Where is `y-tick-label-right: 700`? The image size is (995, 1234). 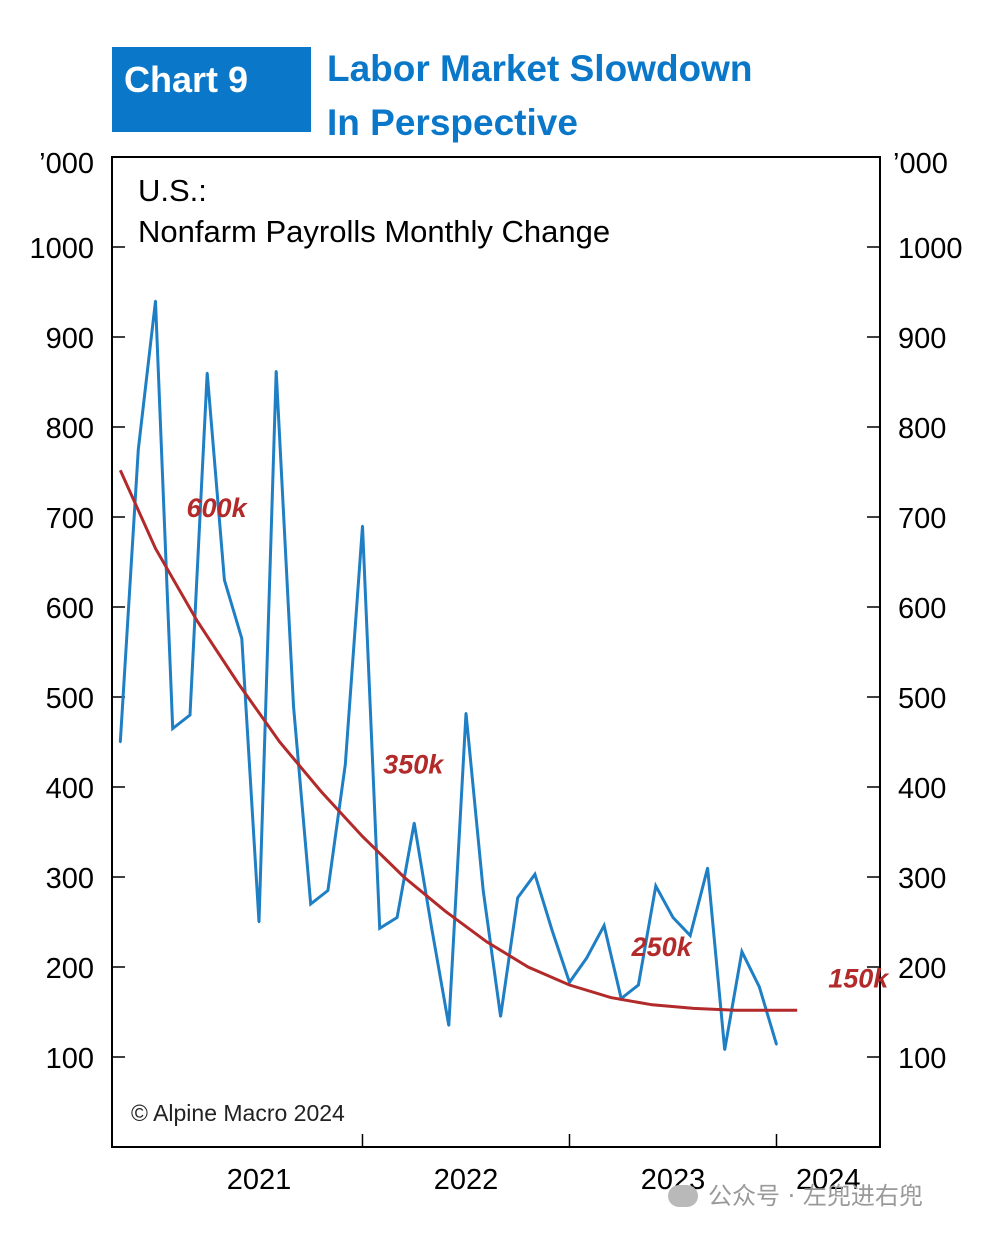
y-tick-label-right: 700 is located at coordinates (922, 519).